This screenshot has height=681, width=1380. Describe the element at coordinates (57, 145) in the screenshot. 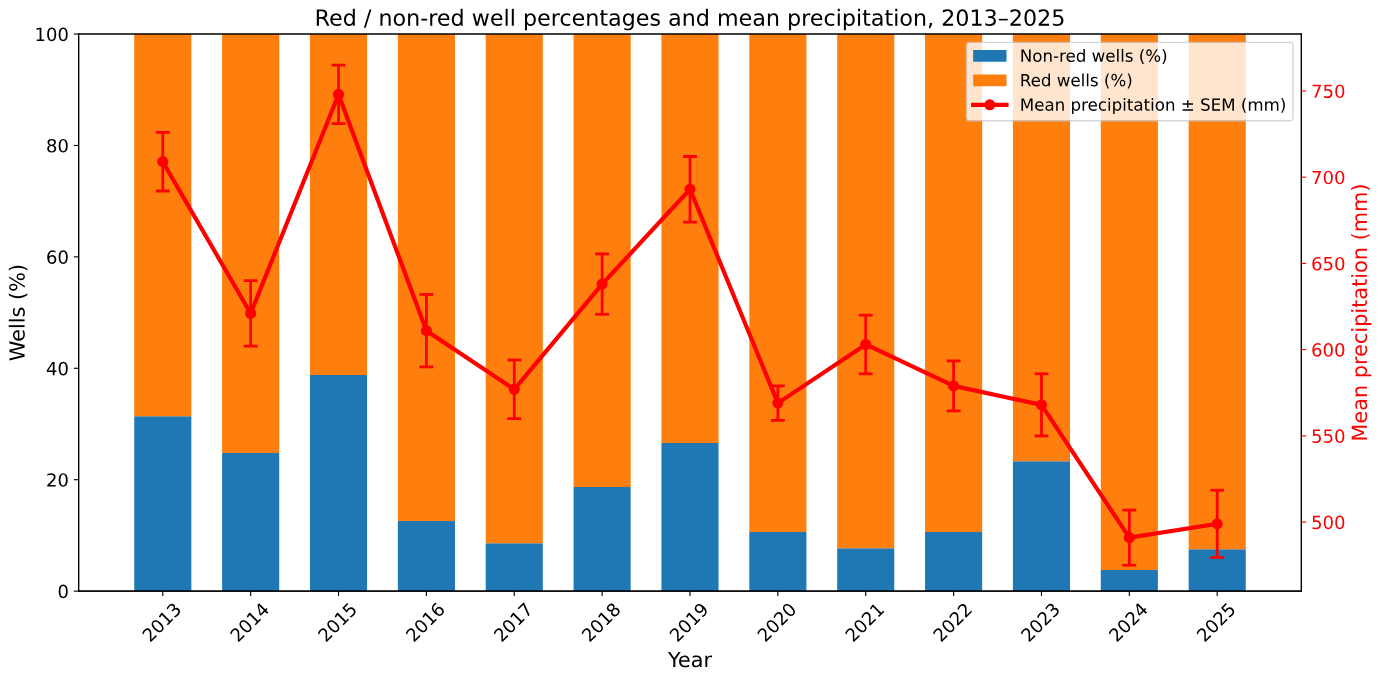

I see `y-tick-label: 80` at that location.